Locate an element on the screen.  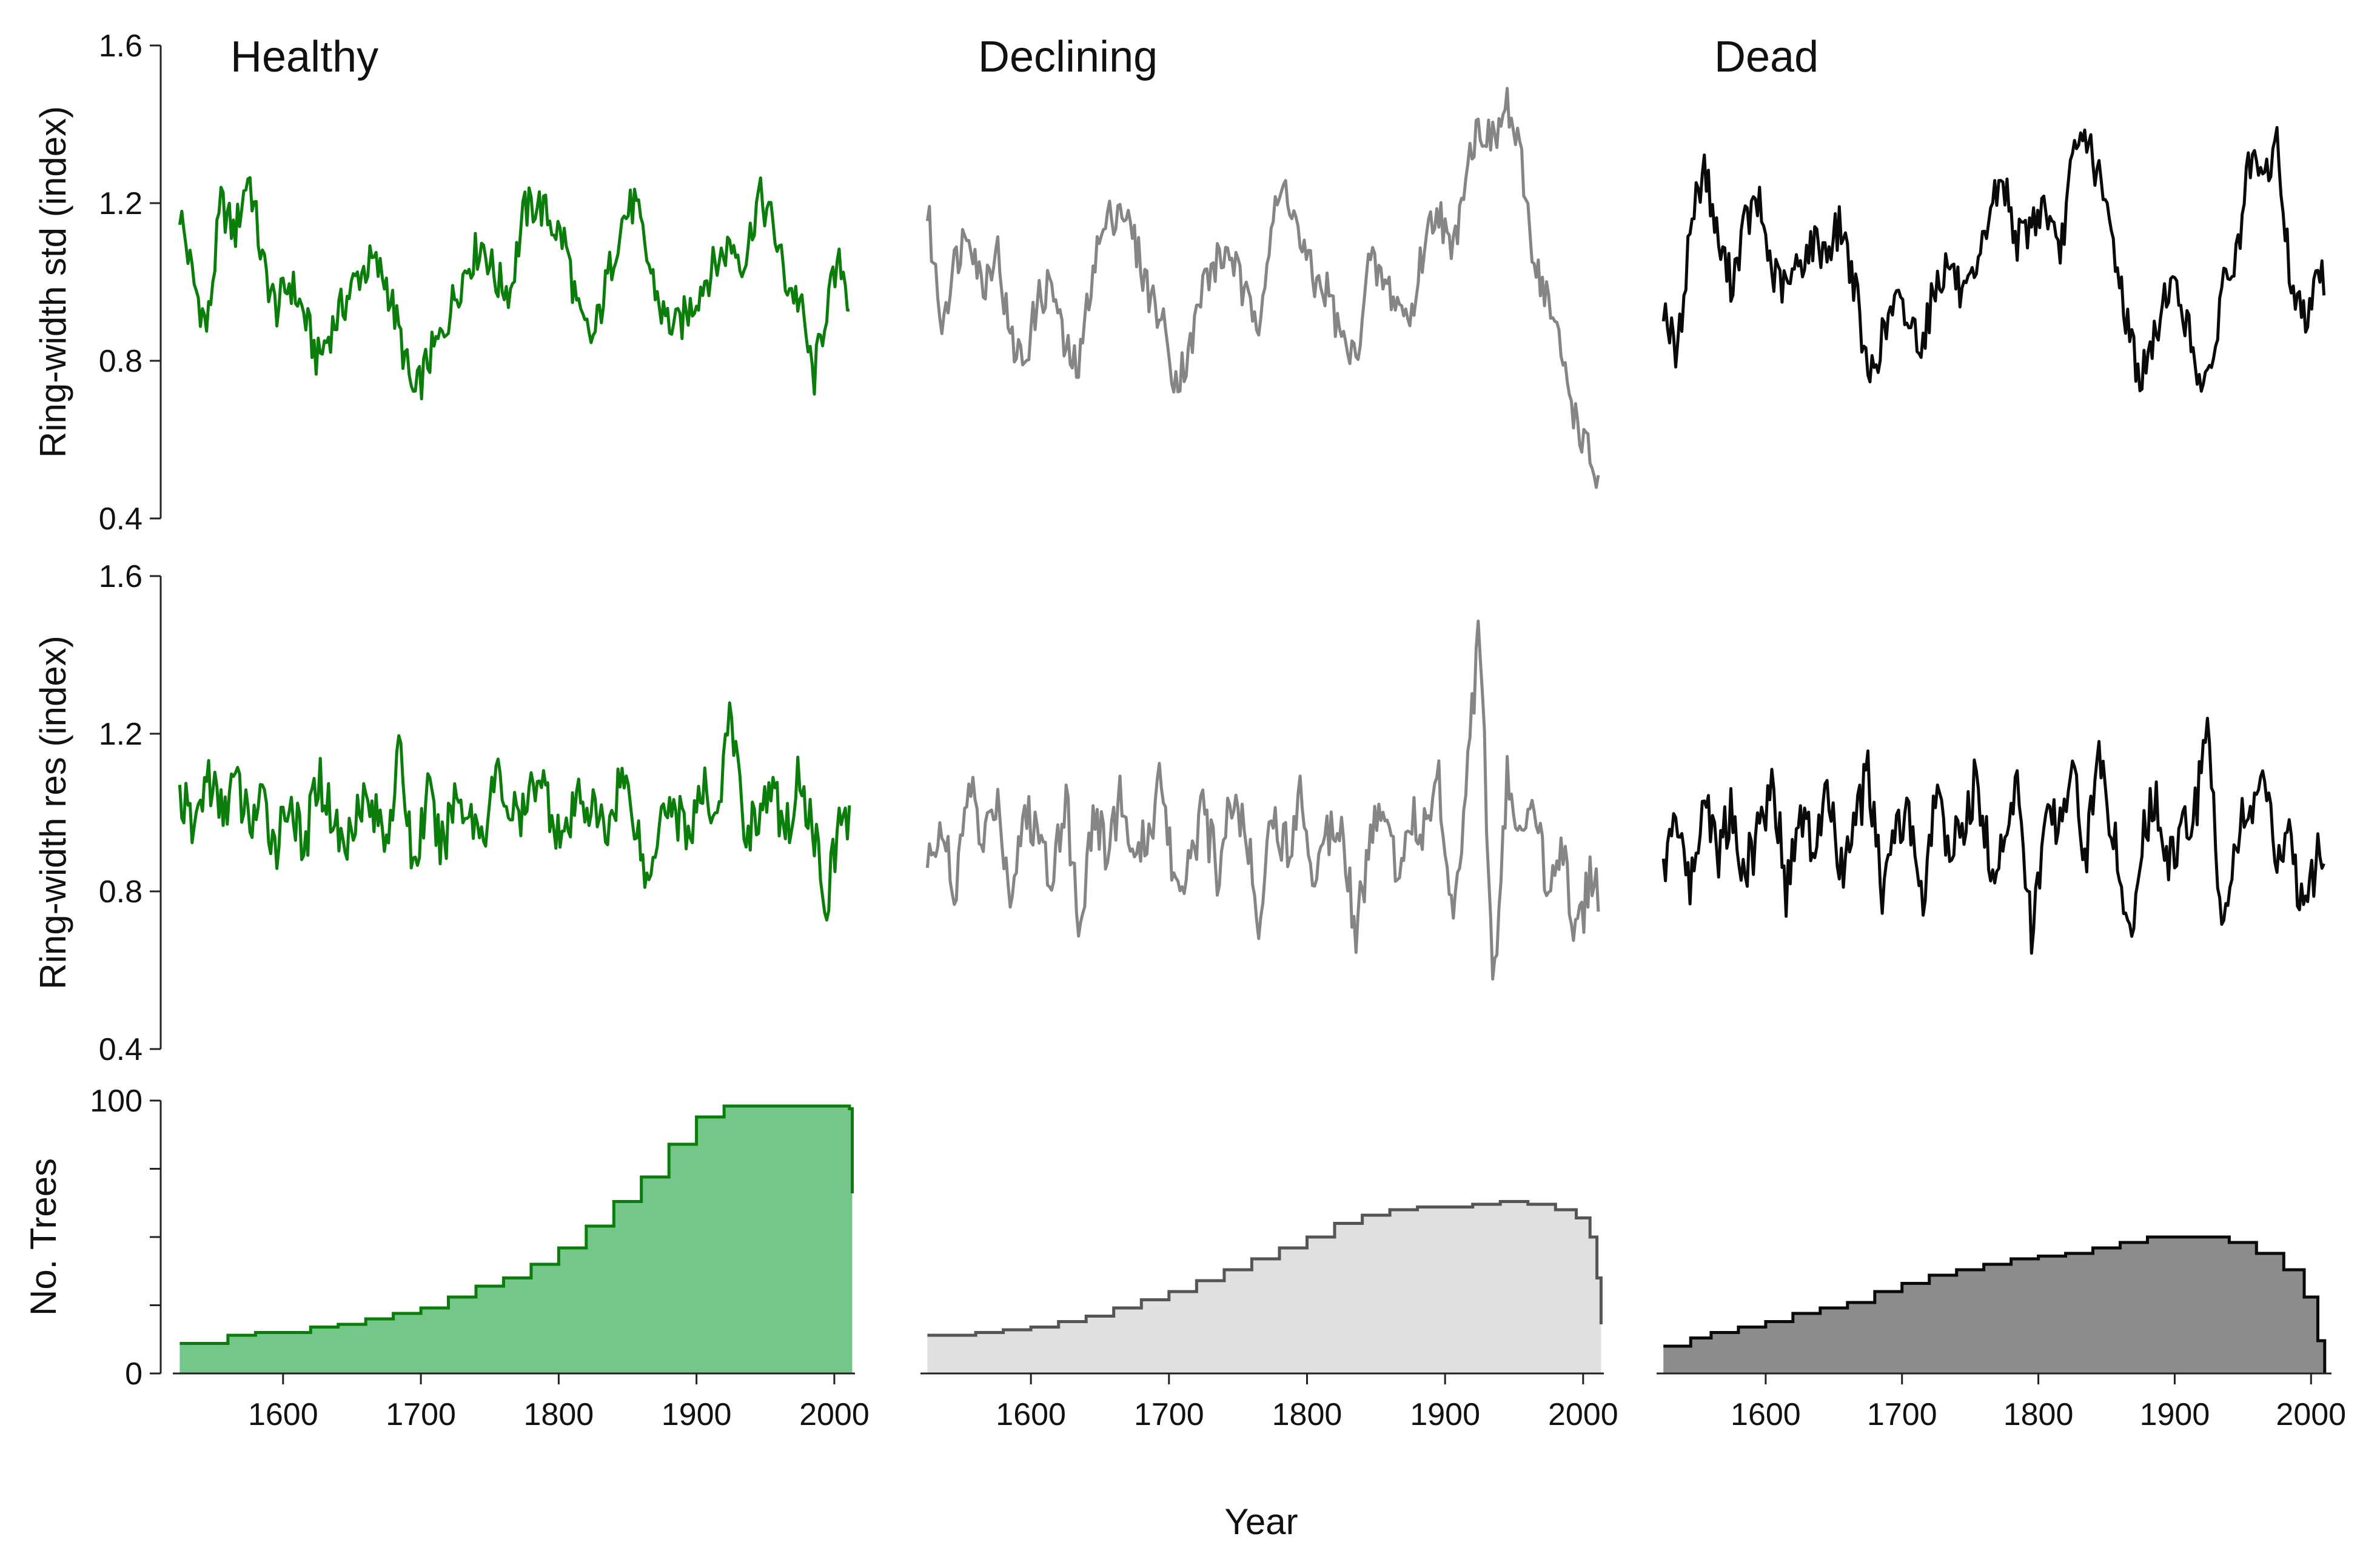
panel-title-dead: Dead is located at coordinates (1766, 57).